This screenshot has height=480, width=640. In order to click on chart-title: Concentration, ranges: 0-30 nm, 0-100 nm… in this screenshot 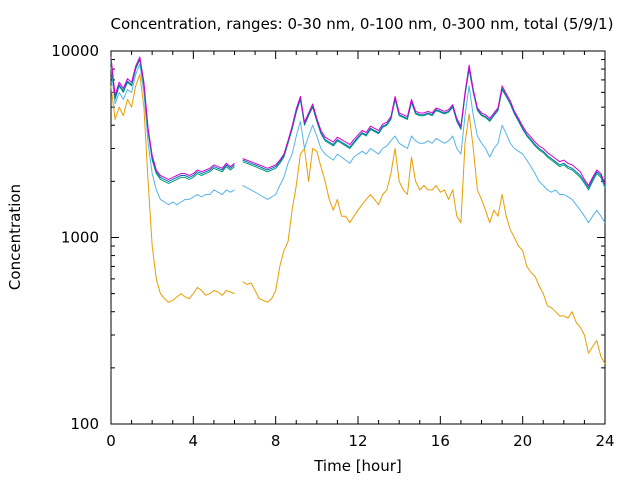, I will do `click(362, 24)`.